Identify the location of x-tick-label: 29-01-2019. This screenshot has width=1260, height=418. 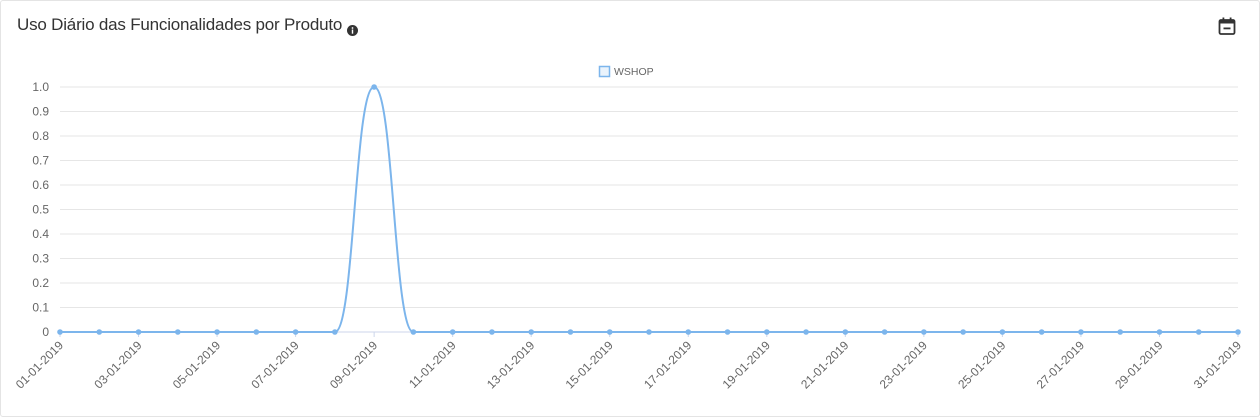
(1139, 365).